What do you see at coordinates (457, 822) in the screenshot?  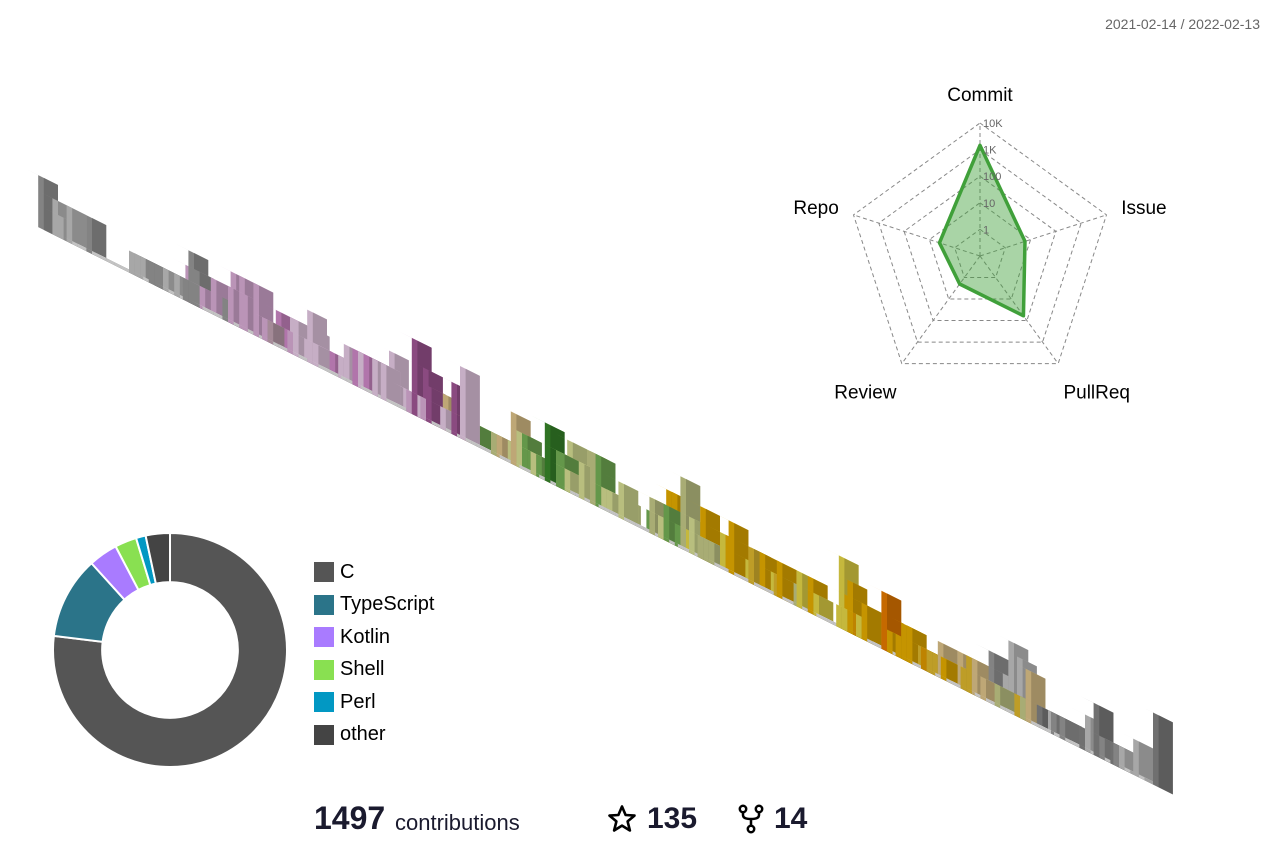 I see `contribution-label: contributions` at bounding box center [457, 822].